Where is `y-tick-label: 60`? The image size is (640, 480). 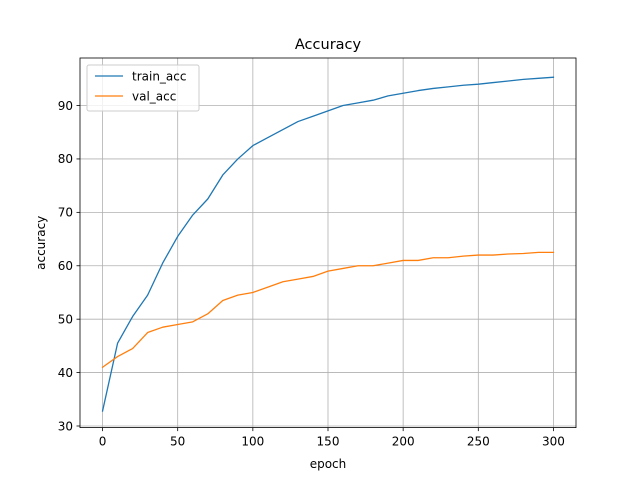 y-tick-label: 60 is located at coordinates (65, 266).